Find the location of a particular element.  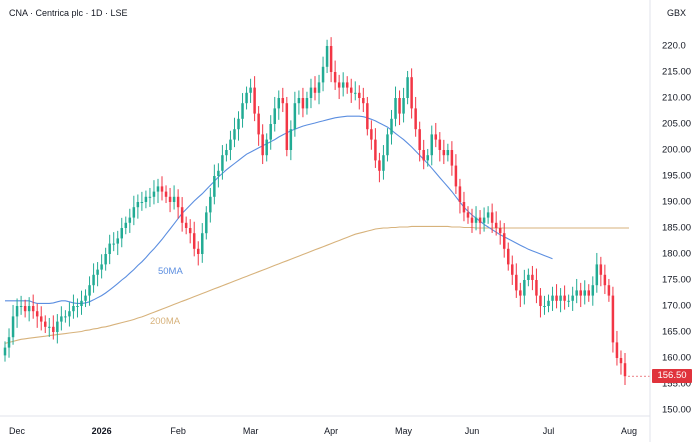

last-price-label: 156.50 is located at coordinates (672, 376).